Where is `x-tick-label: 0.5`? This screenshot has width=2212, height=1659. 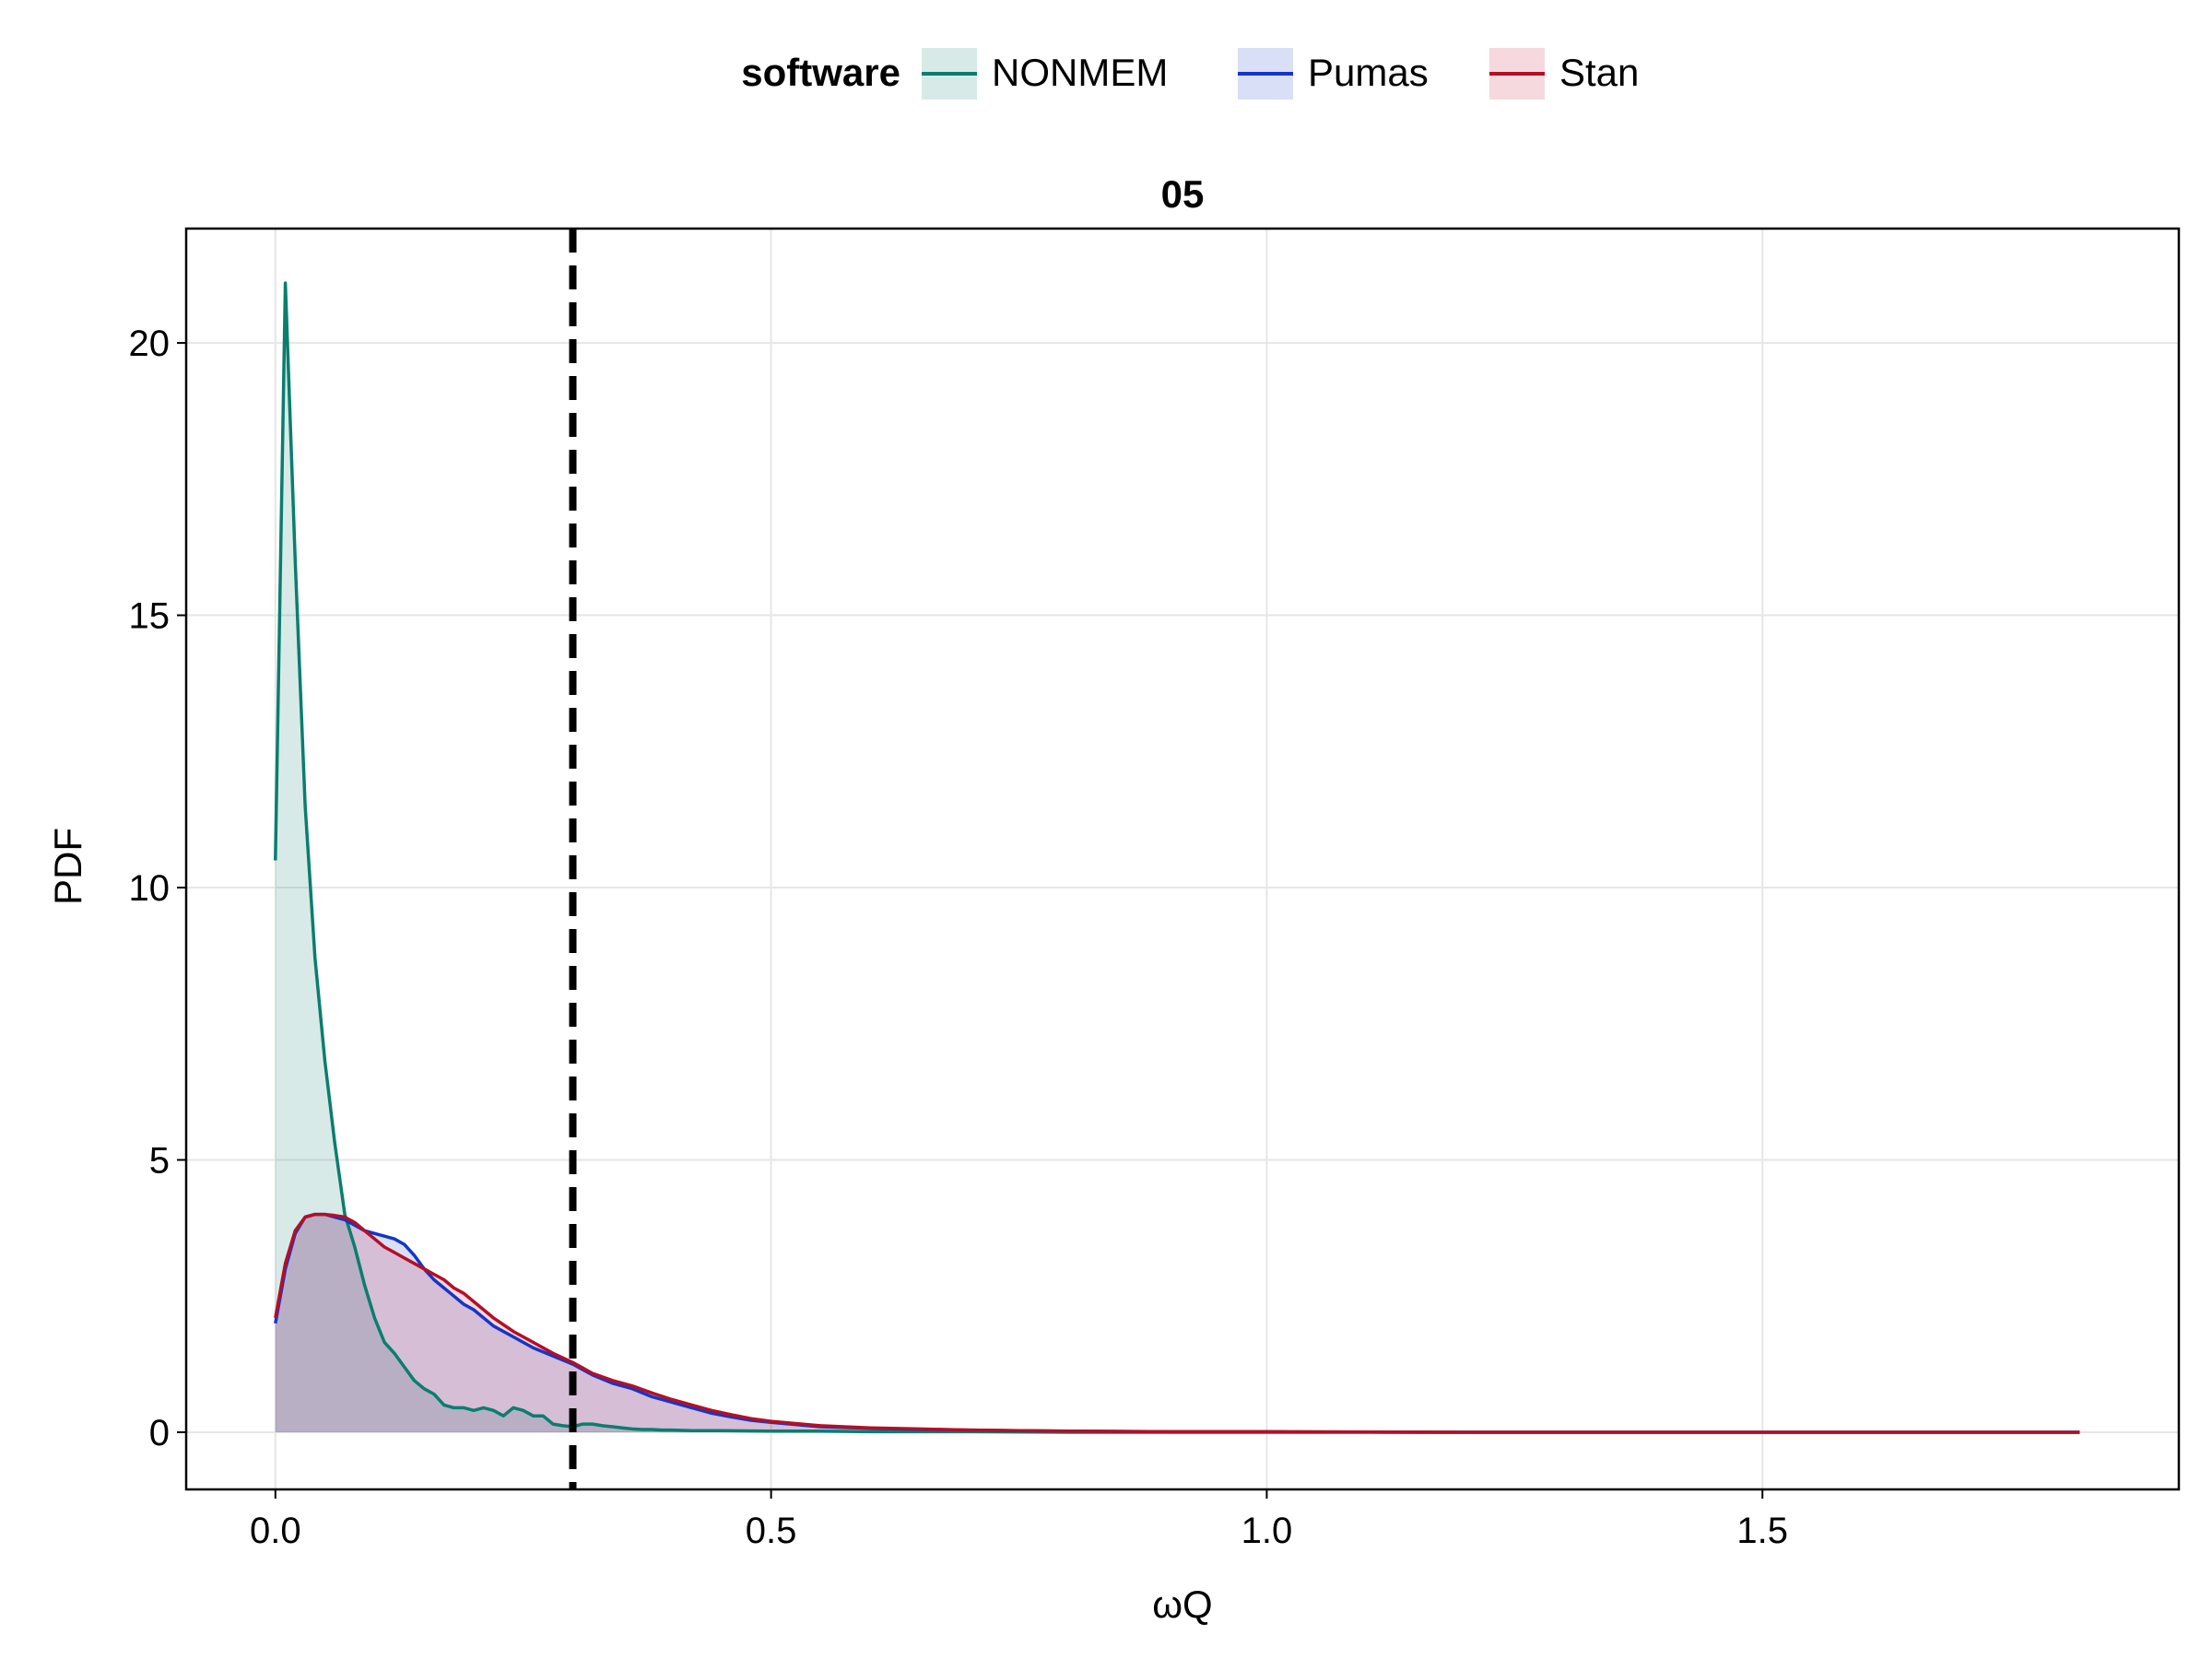
x-tick-label: 0.5 is located at coordinates (771, 1531).